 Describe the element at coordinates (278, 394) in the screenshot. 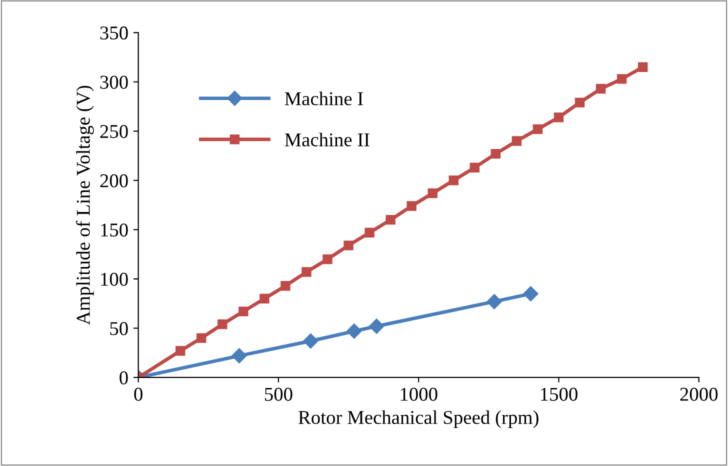

I see `x-tick-label: 500` at that location.